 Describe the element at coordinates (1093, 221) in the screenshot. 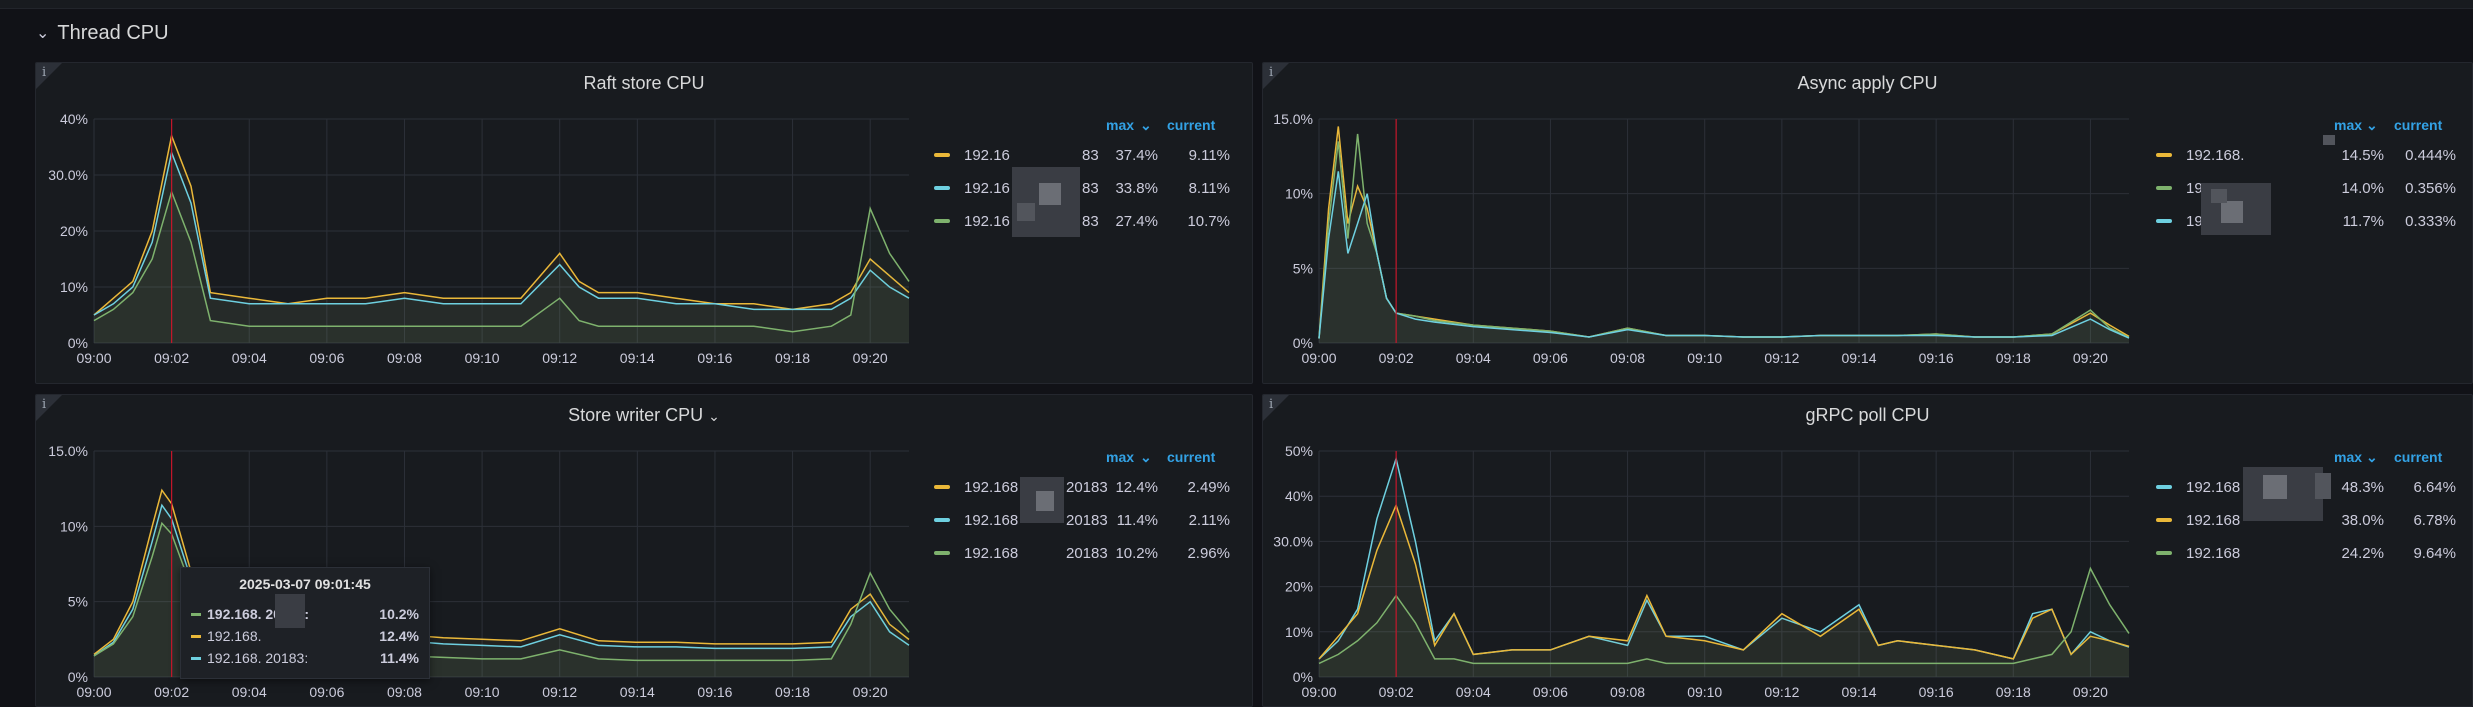

I see `legend-item: 192.16 83 27.4% 10.7%` at that location.